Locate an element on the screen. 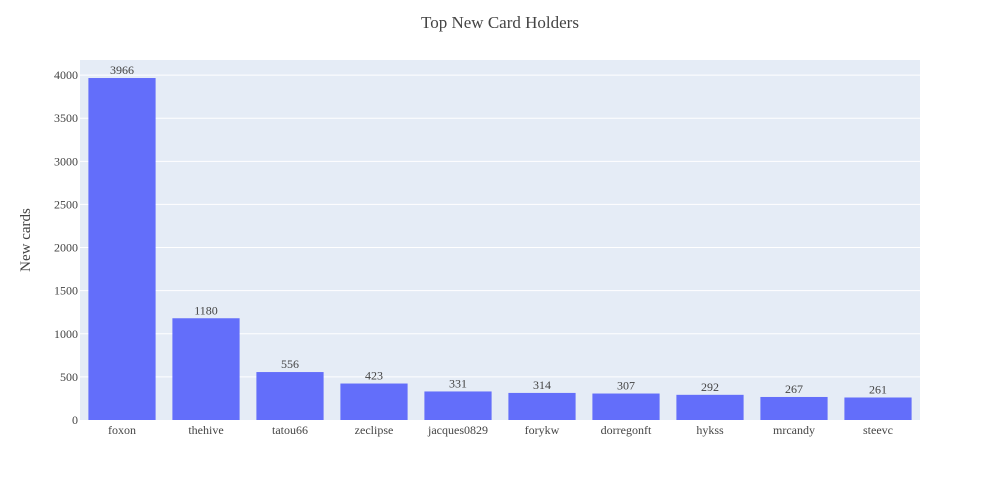  y-tick-label: 2000 is located at coordinates (66, 248).